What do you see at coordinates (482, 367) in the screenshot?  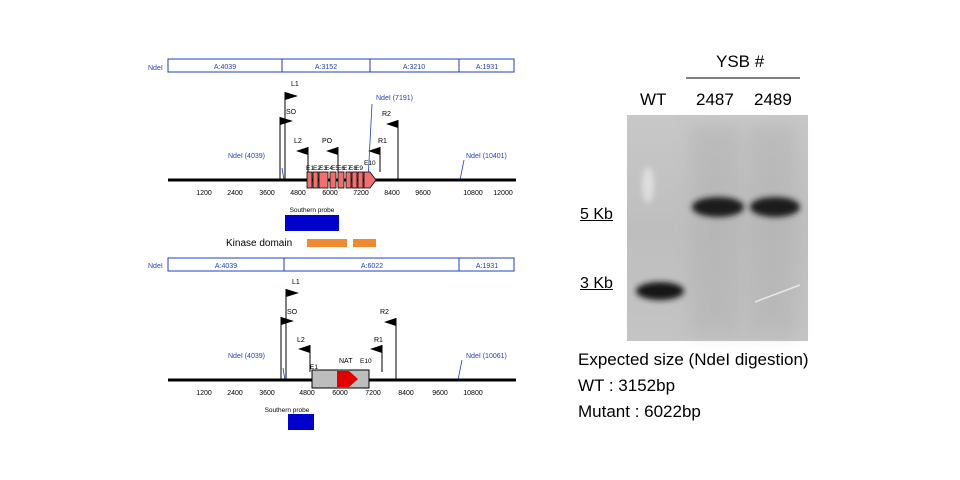 I see `mut-ndei-site-10061: NdeI (10061)` at bounding box center [482, 367].